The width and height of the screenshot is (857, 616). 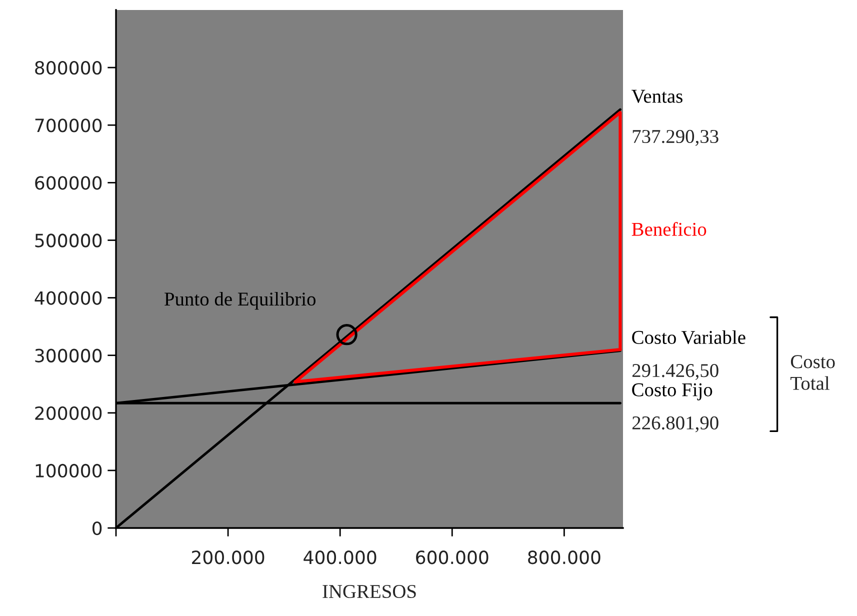 What do you see at coordinates (369, 591) in the screenshot?
I see `x-axis-title: INGRESOS` at bounding box center [369, 591].